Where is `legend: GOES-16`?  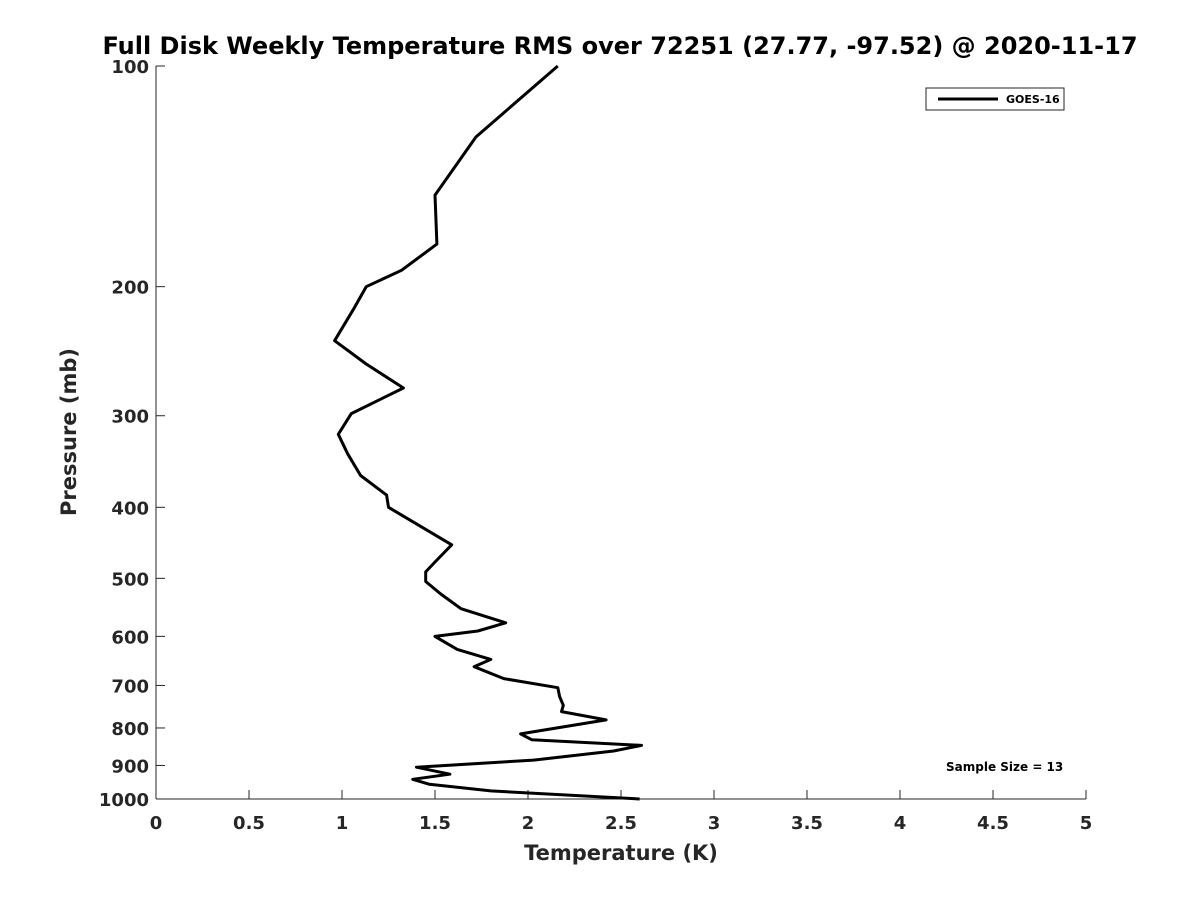
legend: GOES-16 is located at coordinates (995, 99).